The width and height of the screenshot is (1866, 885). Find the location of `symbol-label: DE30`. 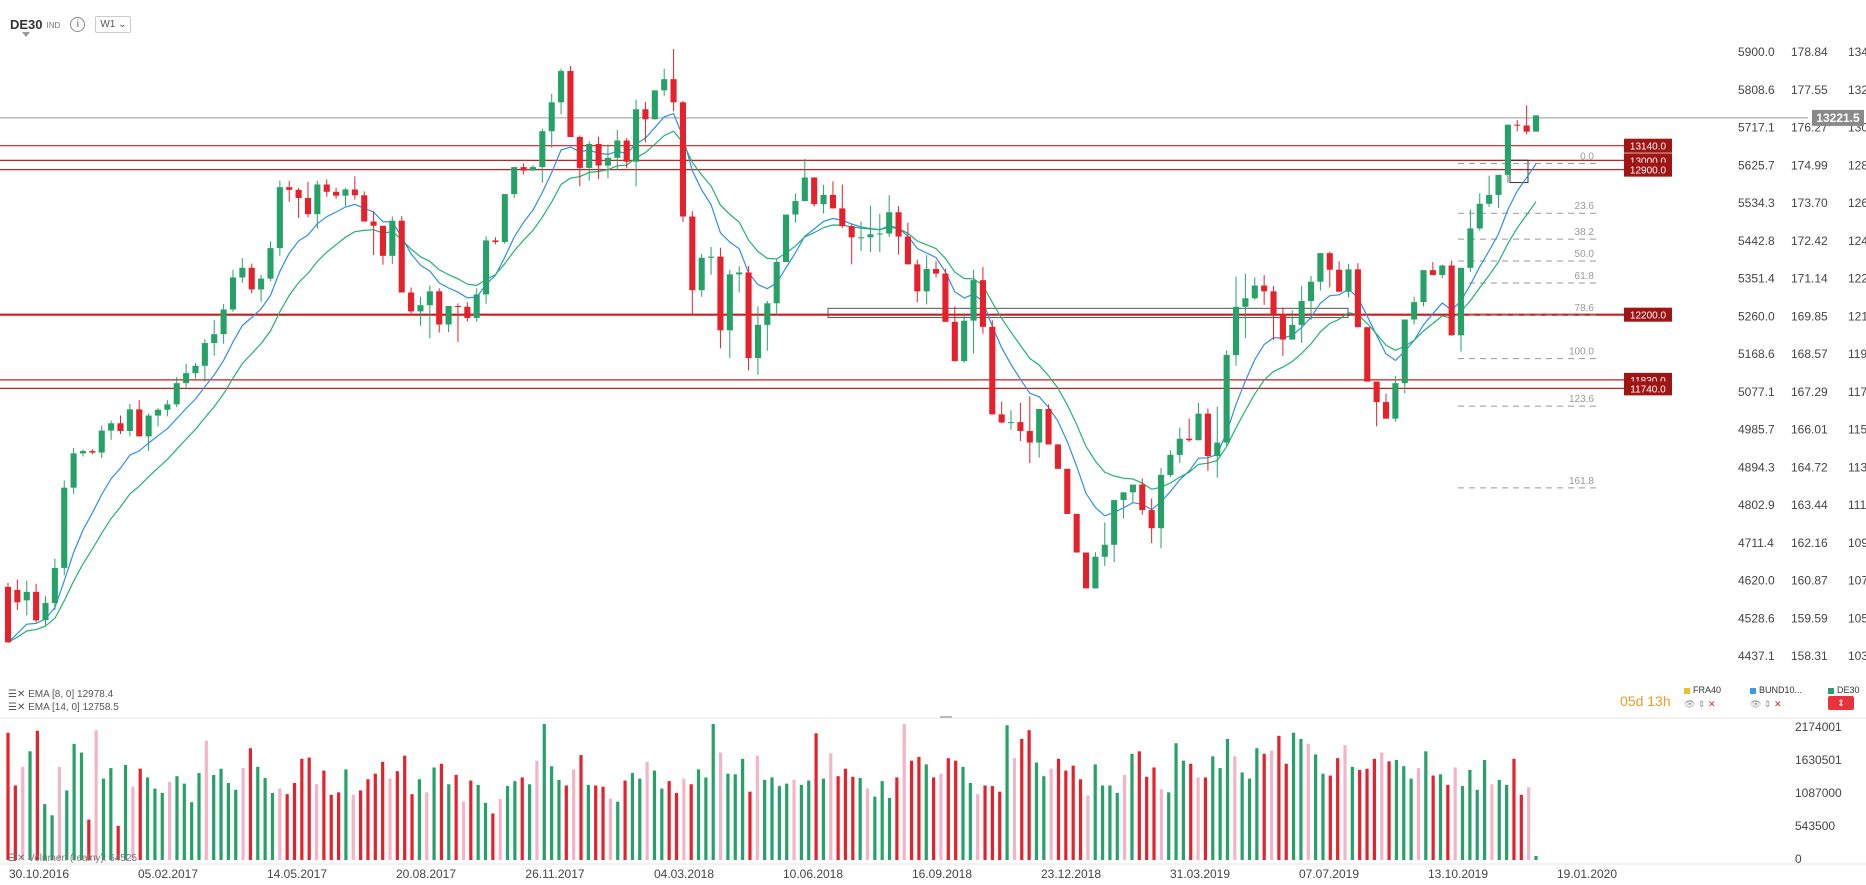

symbol-label: DE30 is located at coordinates (26, 24).